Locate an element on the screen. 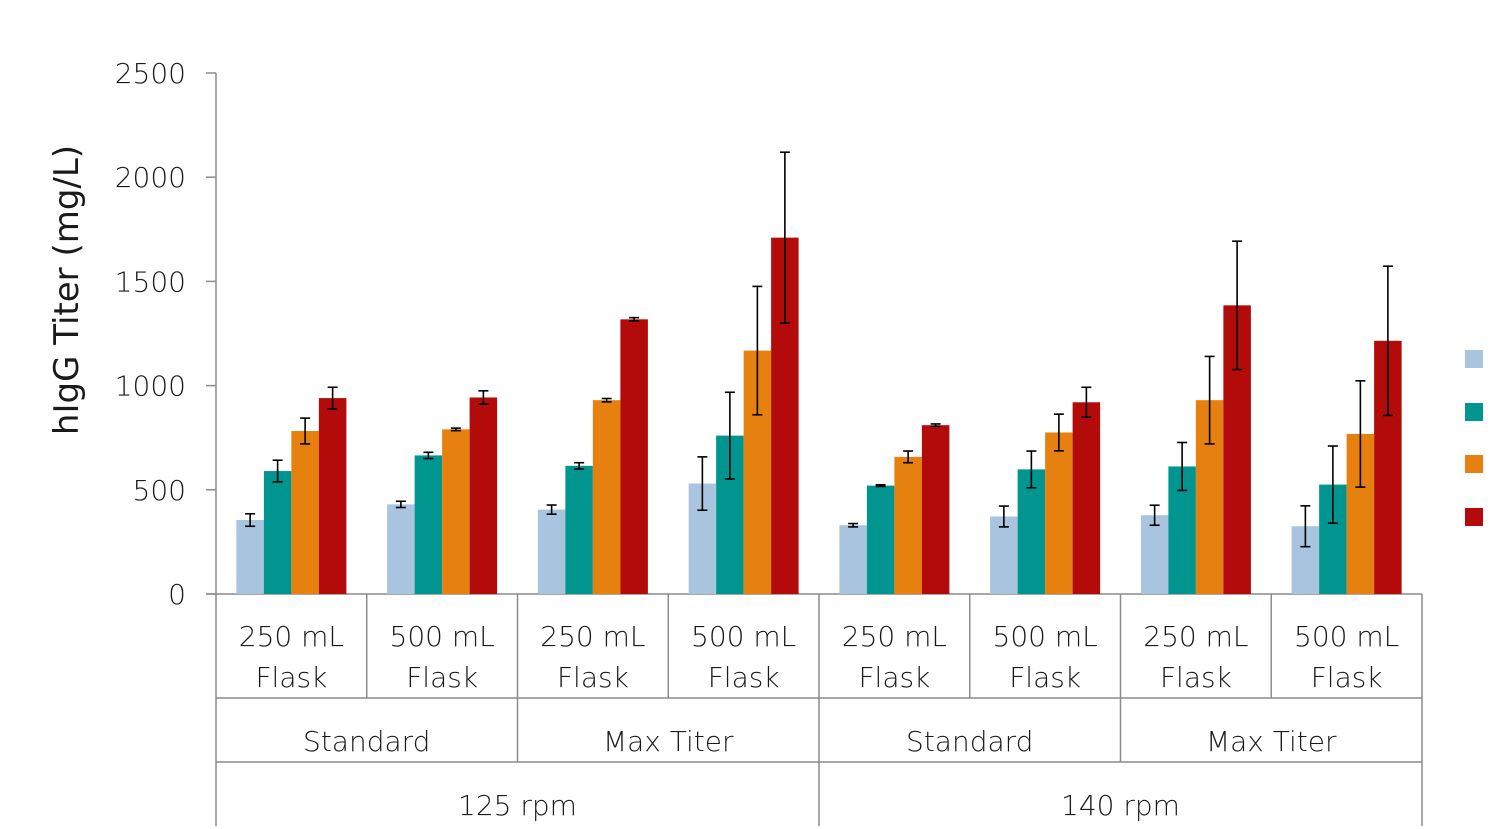  y-tick-label: 2500 is located at coordinates (150, 73).